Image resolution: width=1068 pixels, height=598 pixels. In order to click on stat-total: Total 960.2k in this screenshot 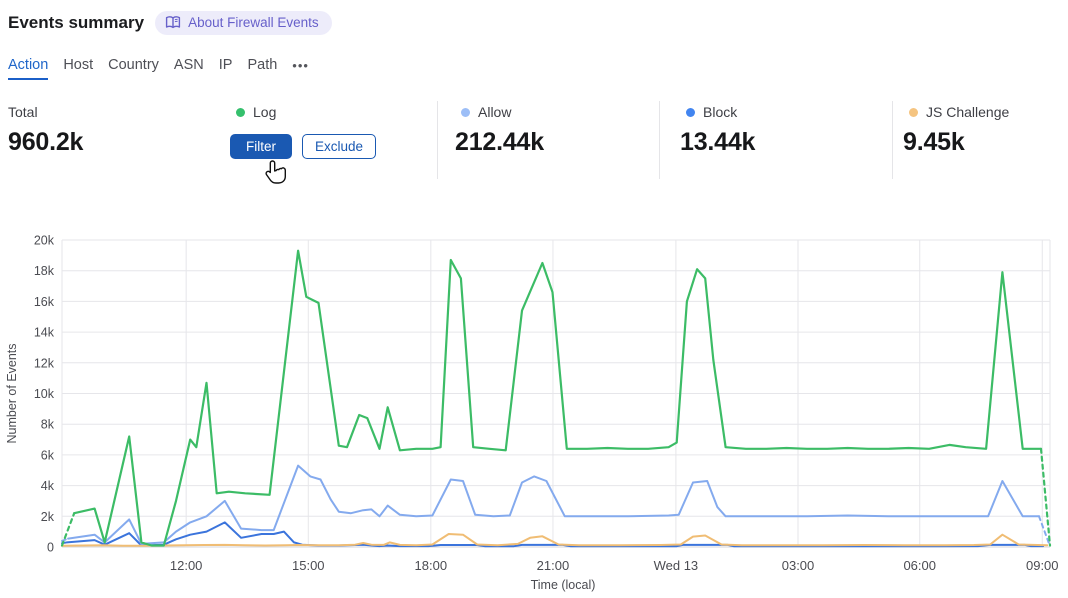, I will do `click(45, 130)`.